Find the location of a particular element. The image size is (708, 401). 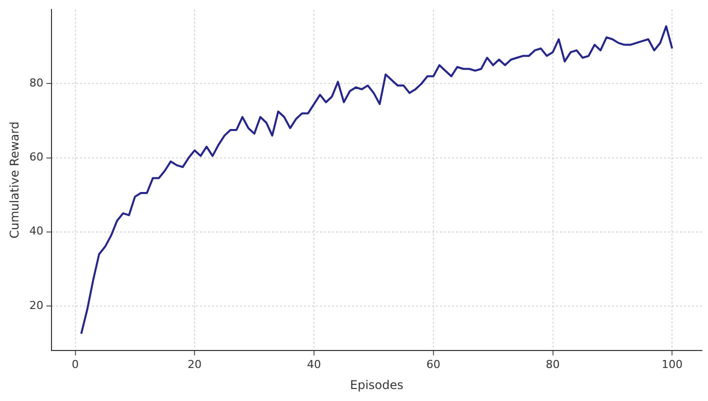

x-tick-label: 40 is located at coordinates (314, 364).